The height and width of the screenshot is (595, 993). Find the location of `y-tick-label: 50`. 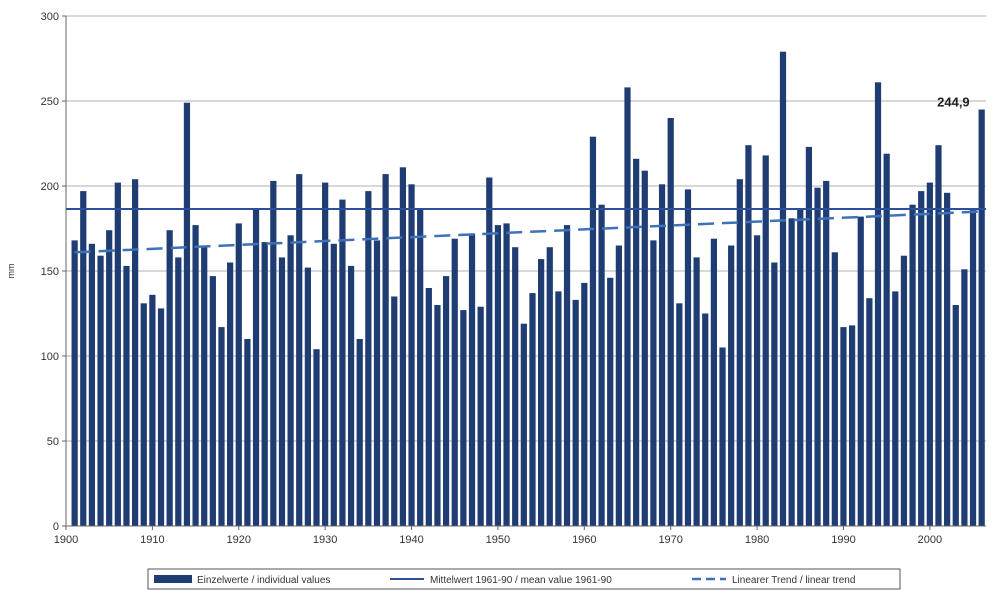

y-tick-label: 50 is located at coordinates (53, 442).